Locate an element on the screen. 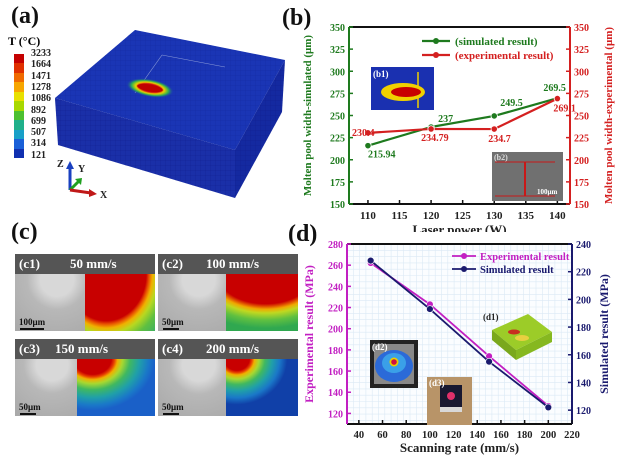  subpanel-id: (c2) is located at coordinates (172, 263).